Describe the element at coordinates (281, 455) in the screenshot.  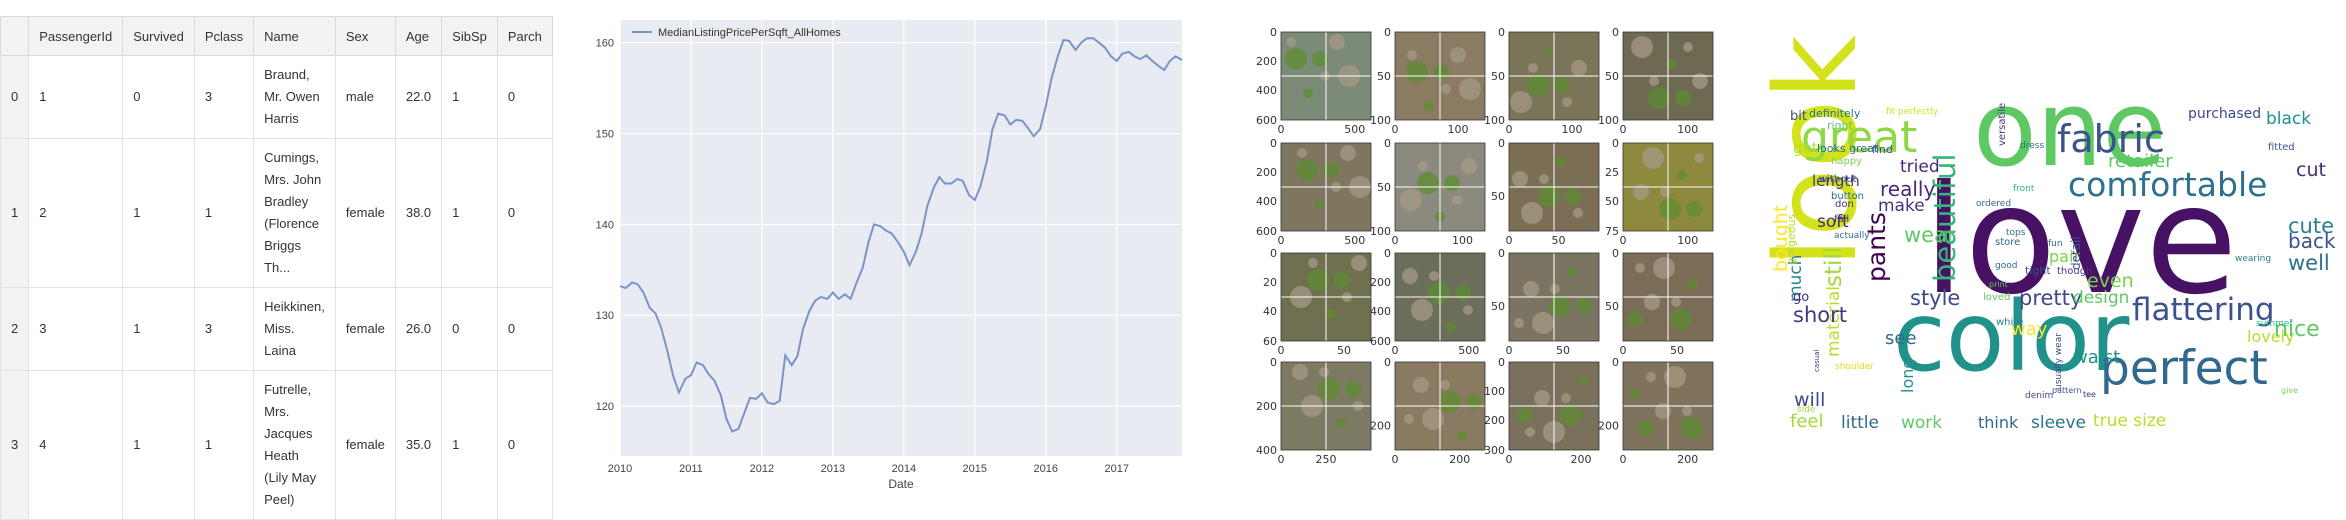
I see `name-line: Heath` at that location.